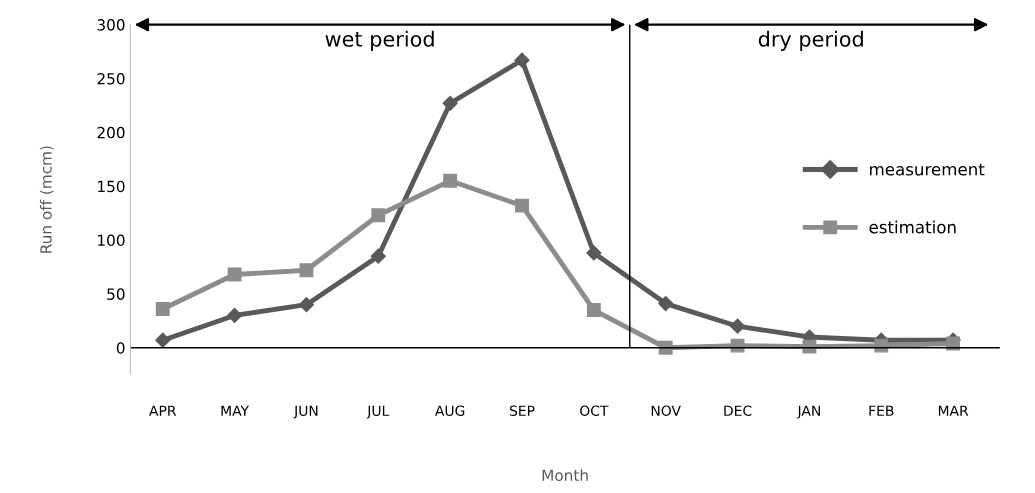 The width and height of the screenshot is (1035, 493). Describe the element at coordinates (120, 348) in the screenshot. I see `y-tick-label: 0` at that location.